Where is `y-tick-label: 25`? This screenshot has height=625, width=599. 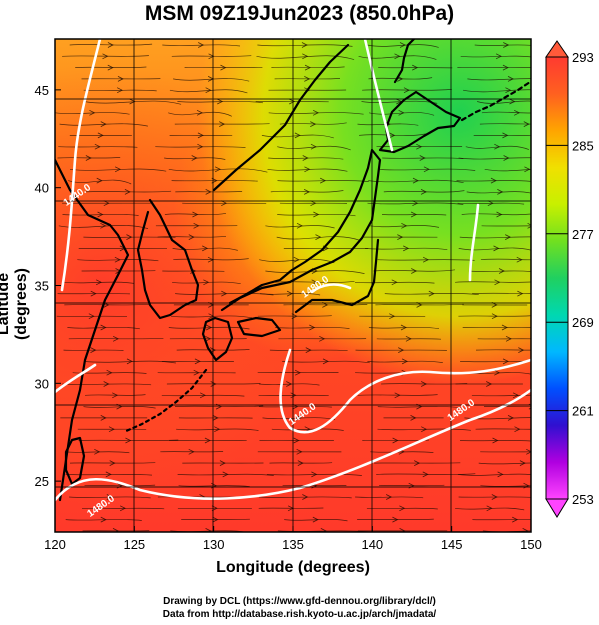
y-tick-label: 25 is located at coordinates (42, 481).